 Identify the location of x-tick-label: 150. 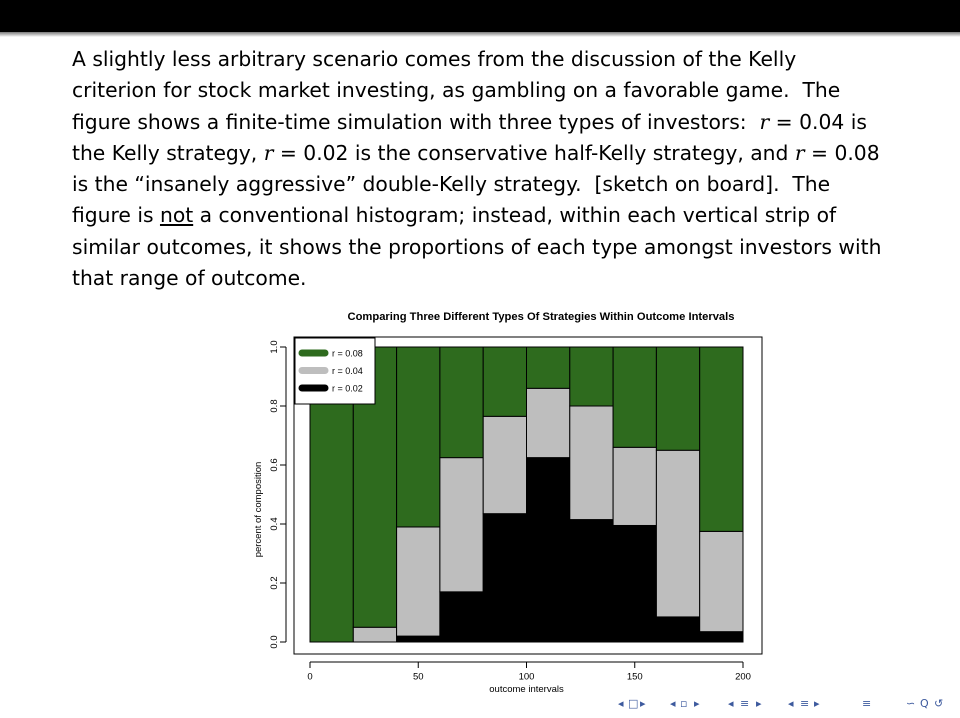
(635, 676).